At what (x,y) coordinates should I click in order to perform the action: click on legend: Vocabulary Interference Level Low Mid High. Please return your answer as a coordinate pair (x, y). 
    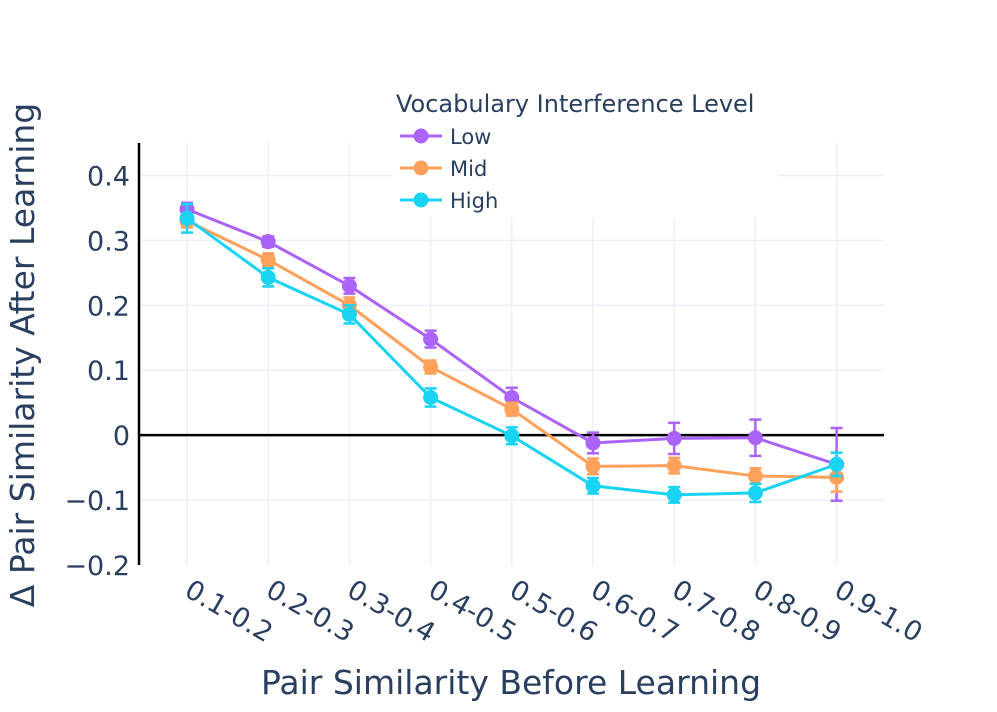
    Looking at the image, I should click on (585, 154).